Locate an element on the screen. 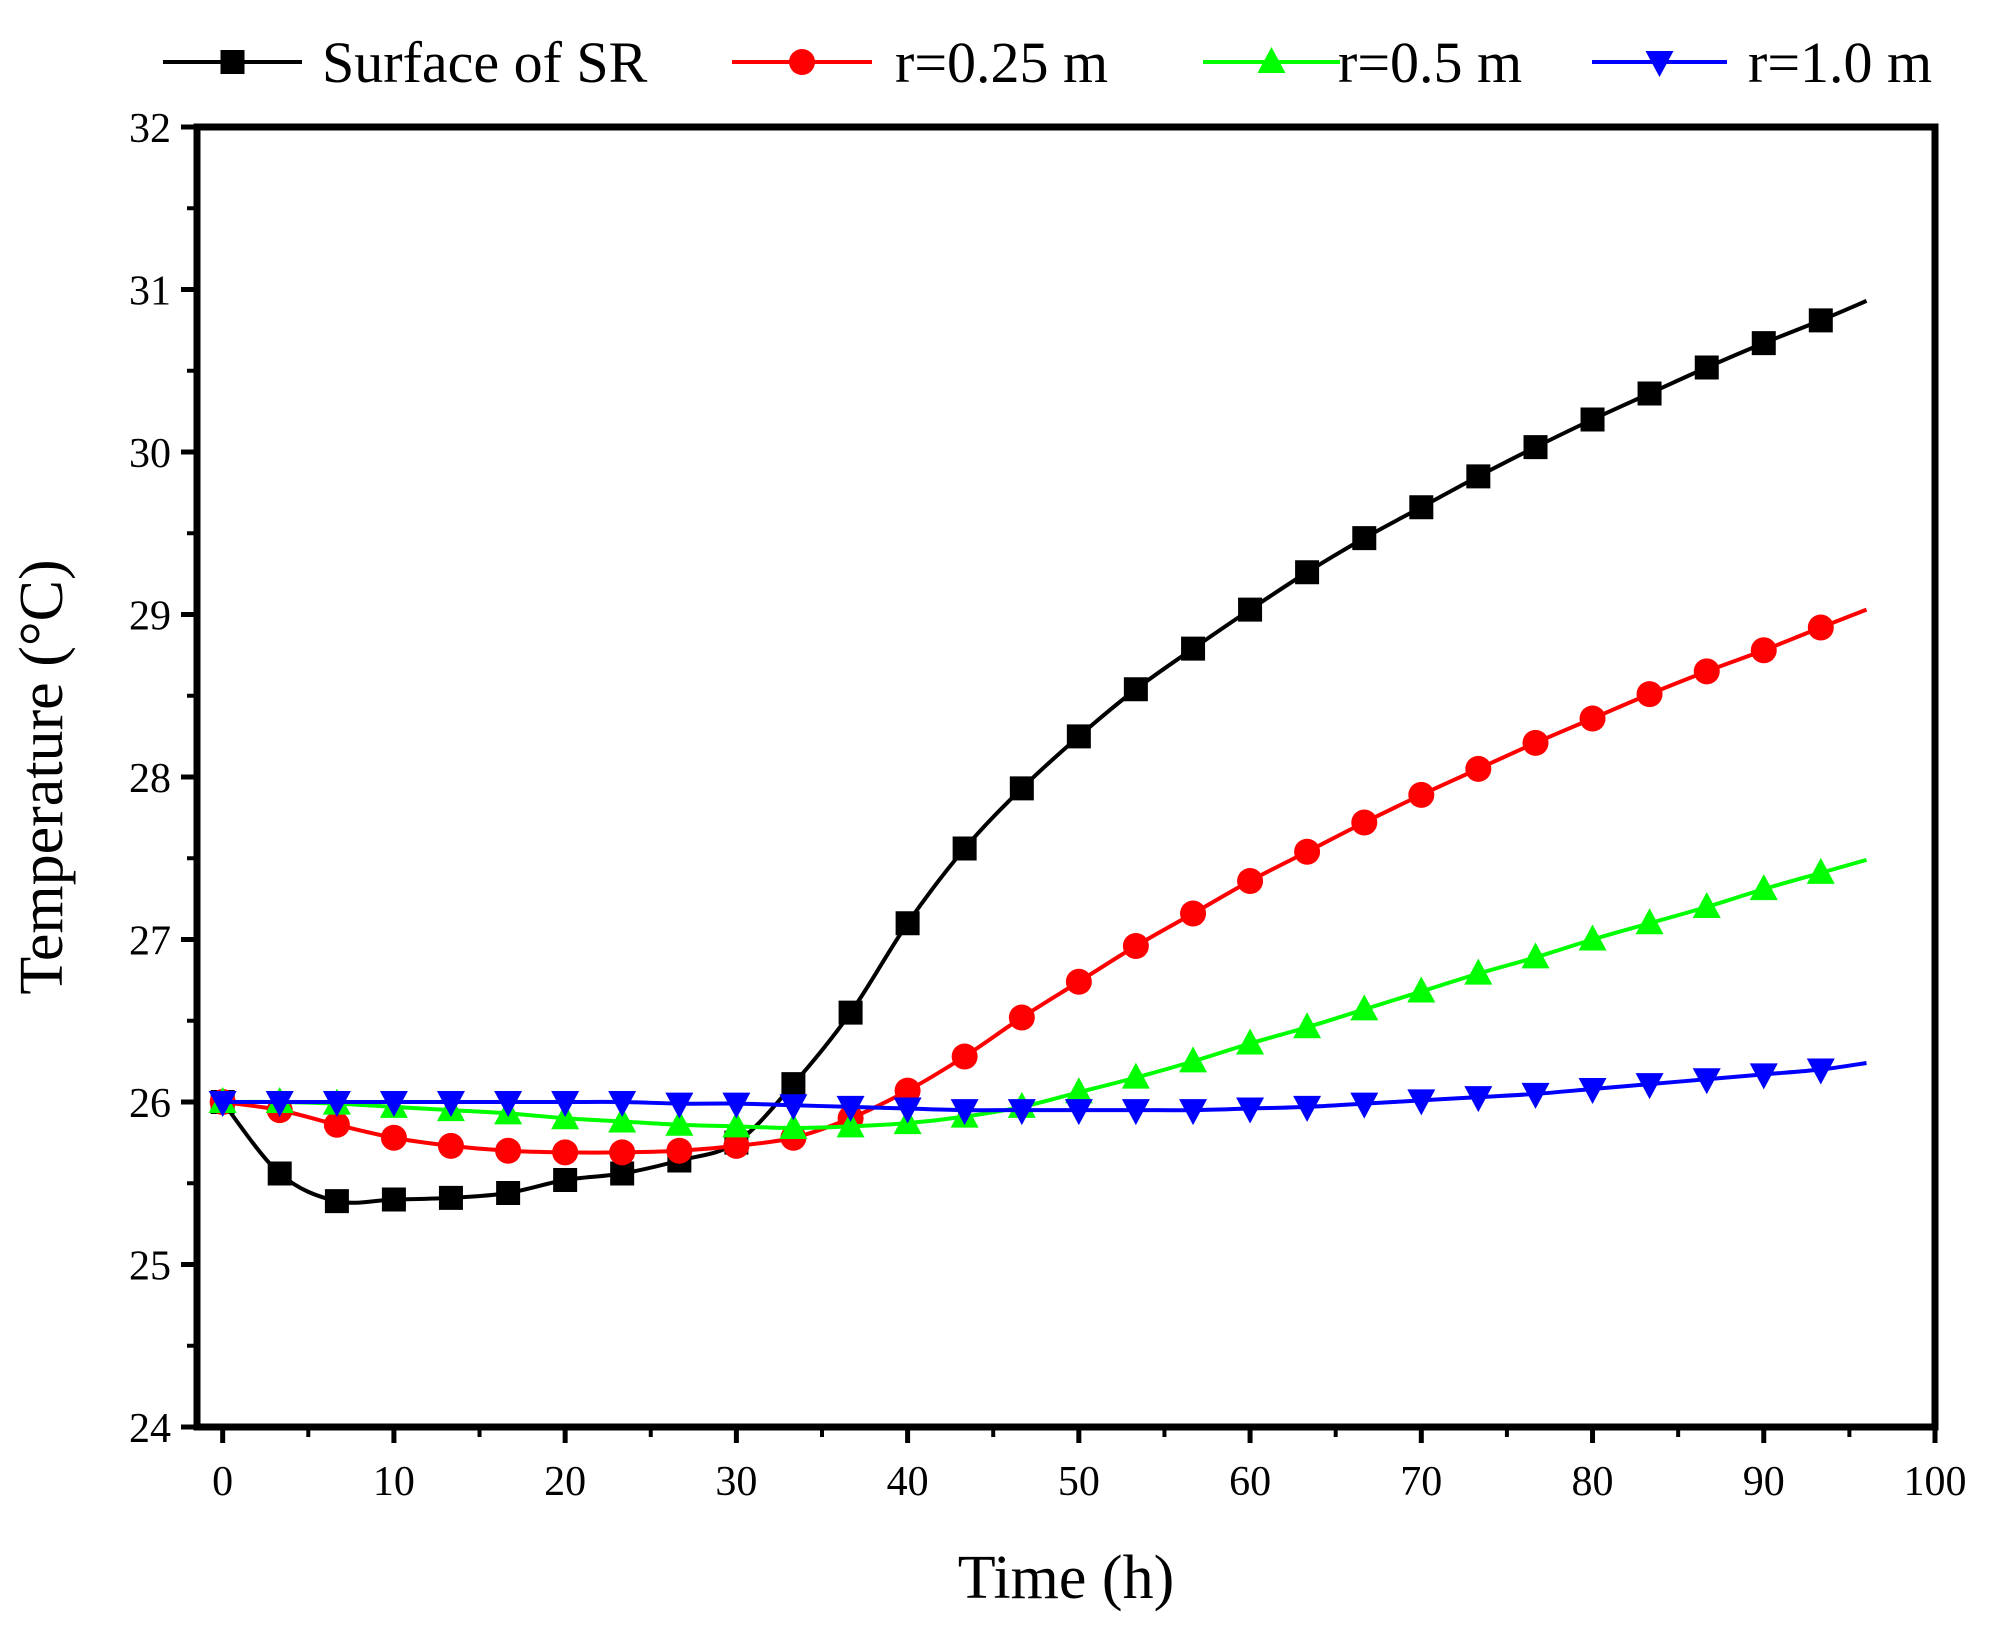 This screenshot has width=2007, height=1625. legend-item: Surface of SR is located at coordinates (405, 62).